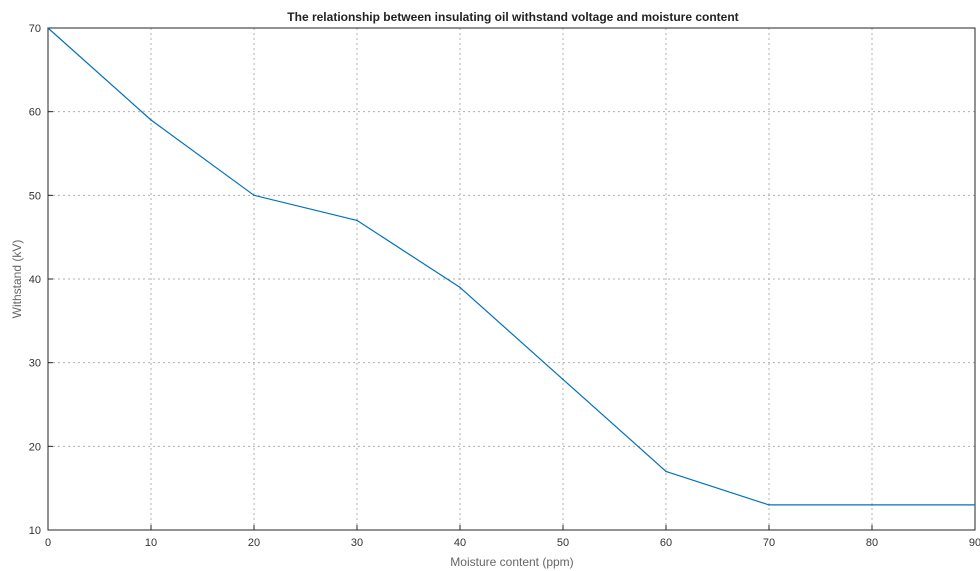 The width and height of the screenshot is (980, 571). I want to click on y-tick-label: 10, so click(35, 531).